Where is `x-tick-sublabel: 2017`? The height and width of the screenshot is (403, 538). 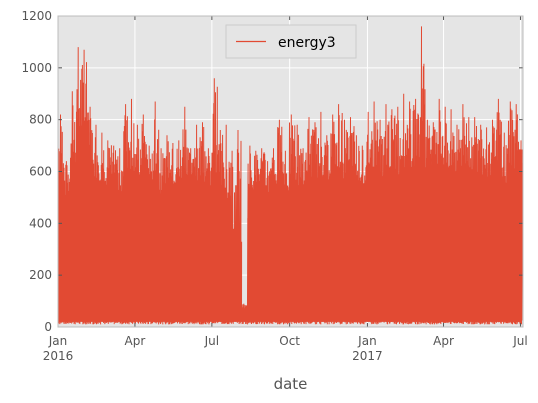
x-tick-sublabel: 2017 is located at coordinates (367, 356).